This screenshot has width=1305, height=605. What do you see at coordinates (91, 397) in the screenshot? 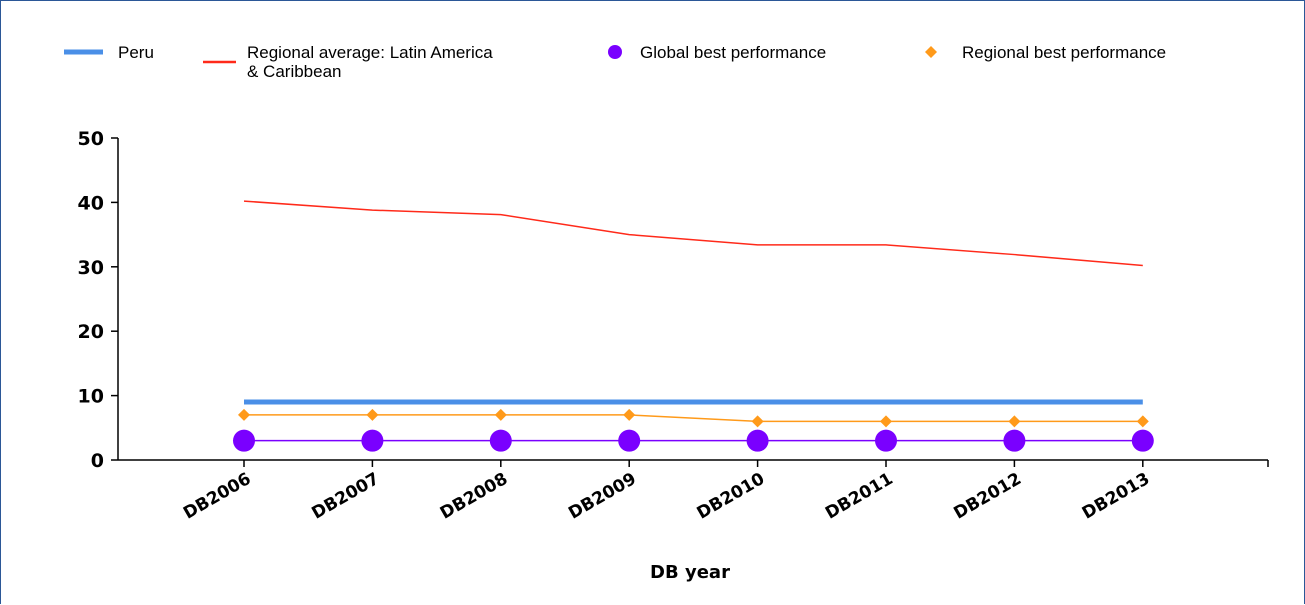
I see `y-tick-label: 10` at bounding box center [91, 397].